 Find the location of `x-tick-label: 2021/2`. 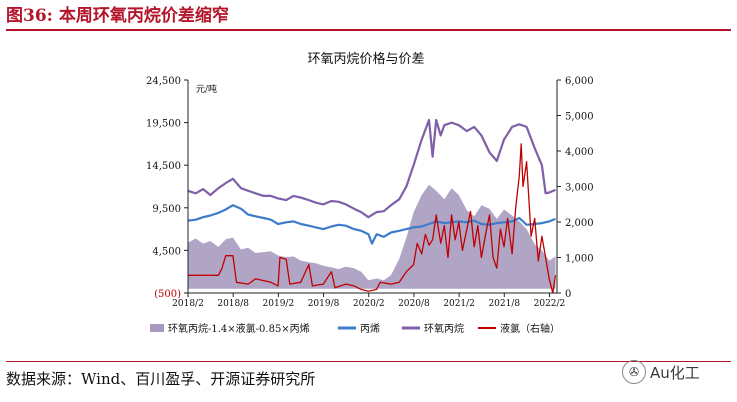

x-tick-label: 2021/2 is located at coordinates (459, 304).